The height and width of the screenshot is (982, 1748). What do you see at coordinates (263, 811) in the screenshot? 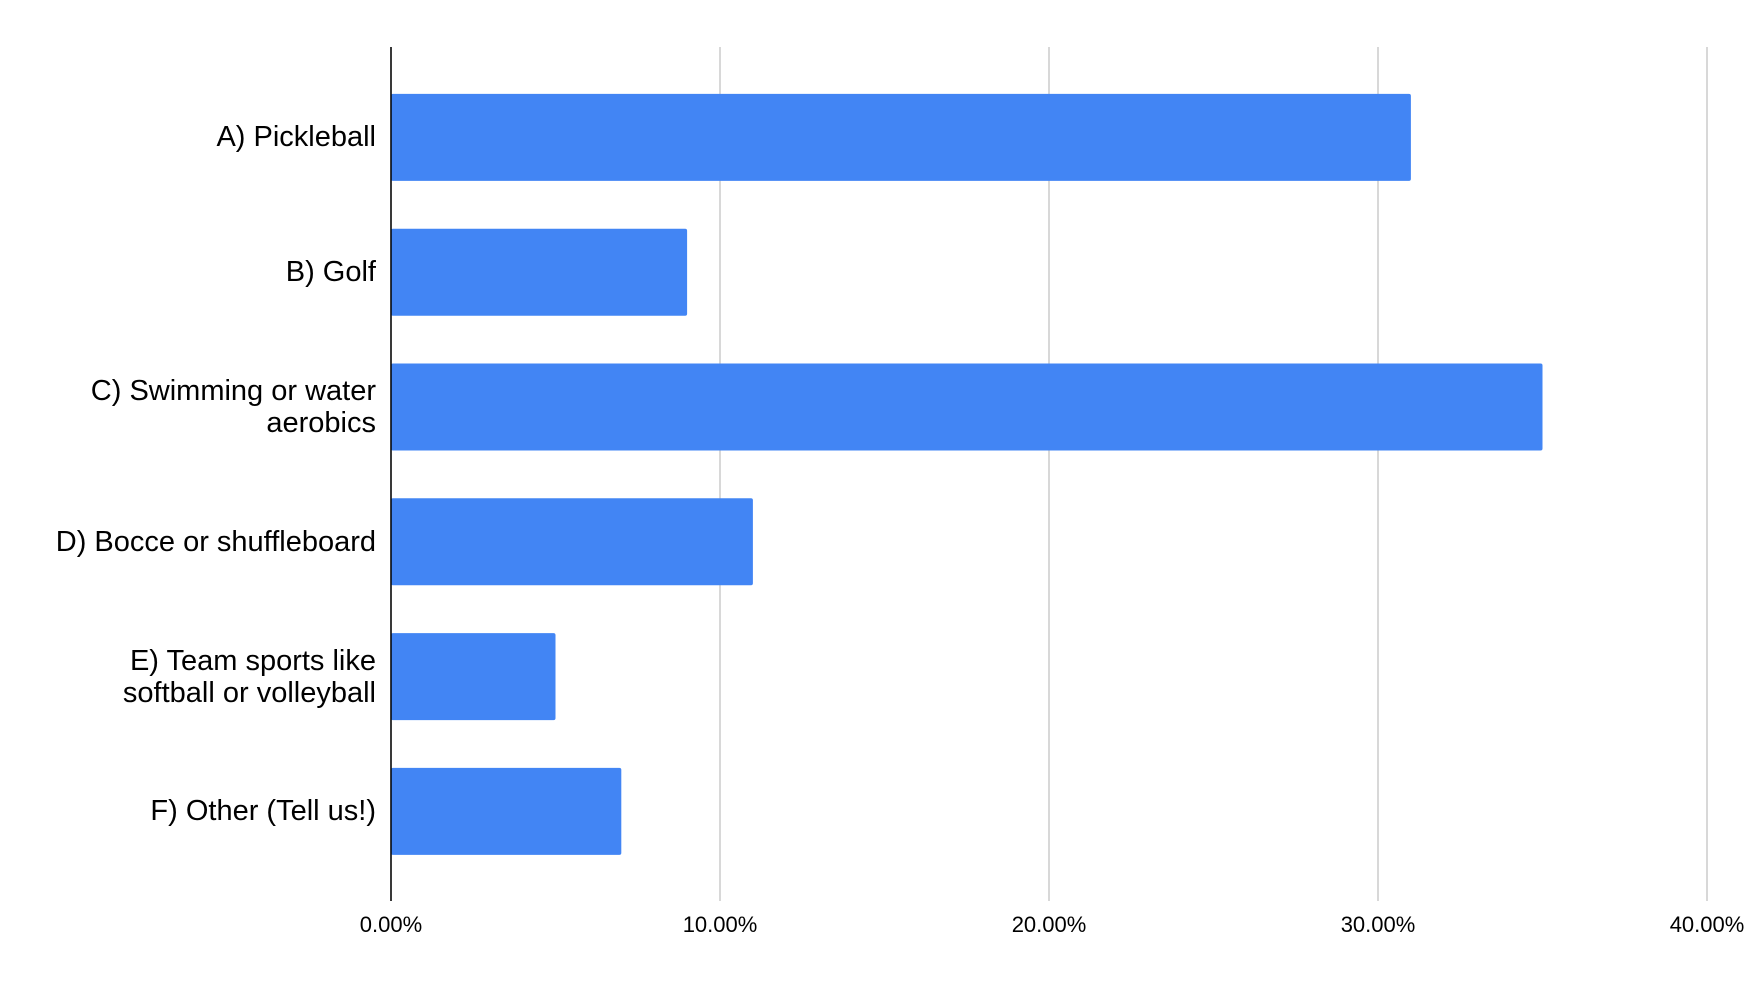
I see `category-label: F) Other (Tell us!)` at bounding box center [263, 811].